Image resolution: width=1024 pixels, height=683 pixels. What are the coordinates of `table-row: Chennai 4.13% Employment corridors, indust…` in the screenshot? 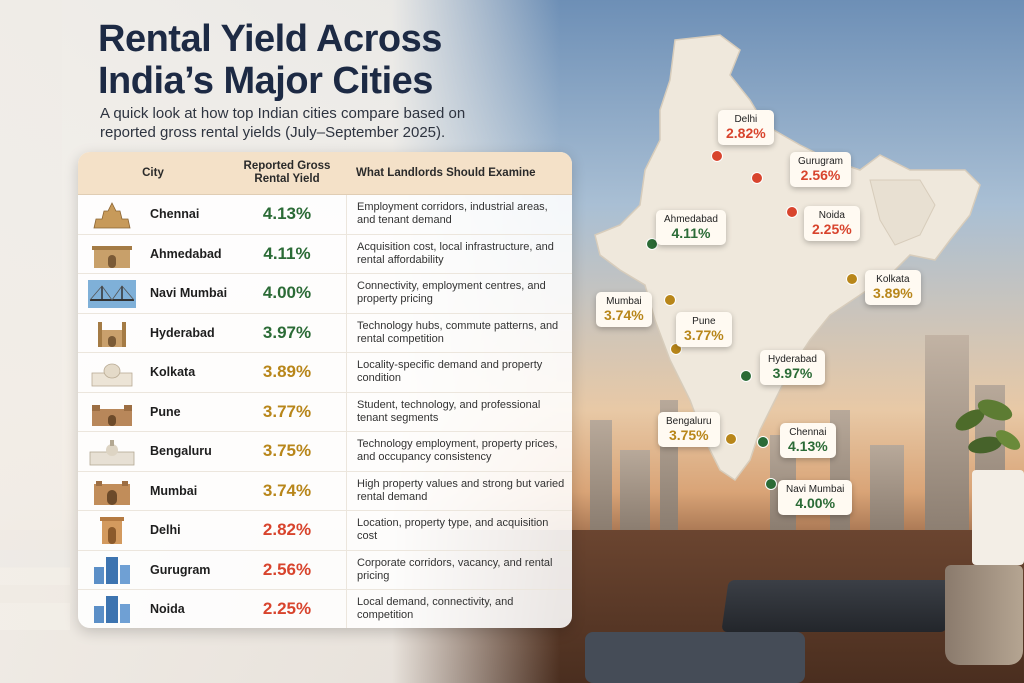 It's located at (325, 215).